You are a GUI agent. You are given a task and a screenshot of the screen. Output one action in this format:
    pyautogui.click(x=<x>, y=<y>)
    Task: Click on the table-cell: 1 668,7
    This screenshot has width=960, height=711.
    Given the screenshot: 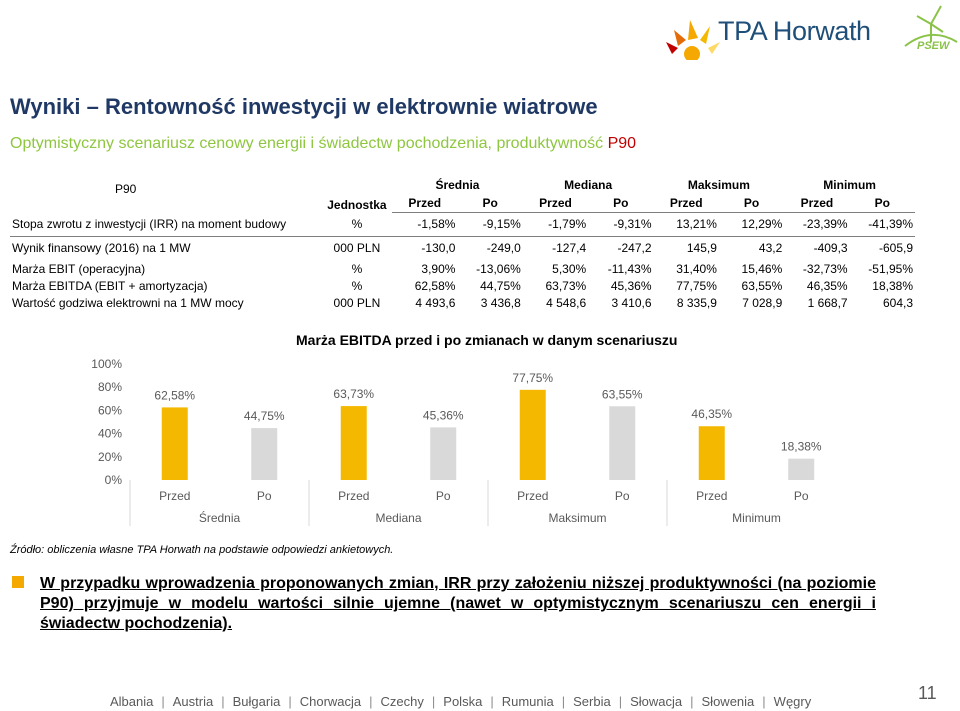 What is the action you would take?
    pyautogui.click(x=827, y=302)
    